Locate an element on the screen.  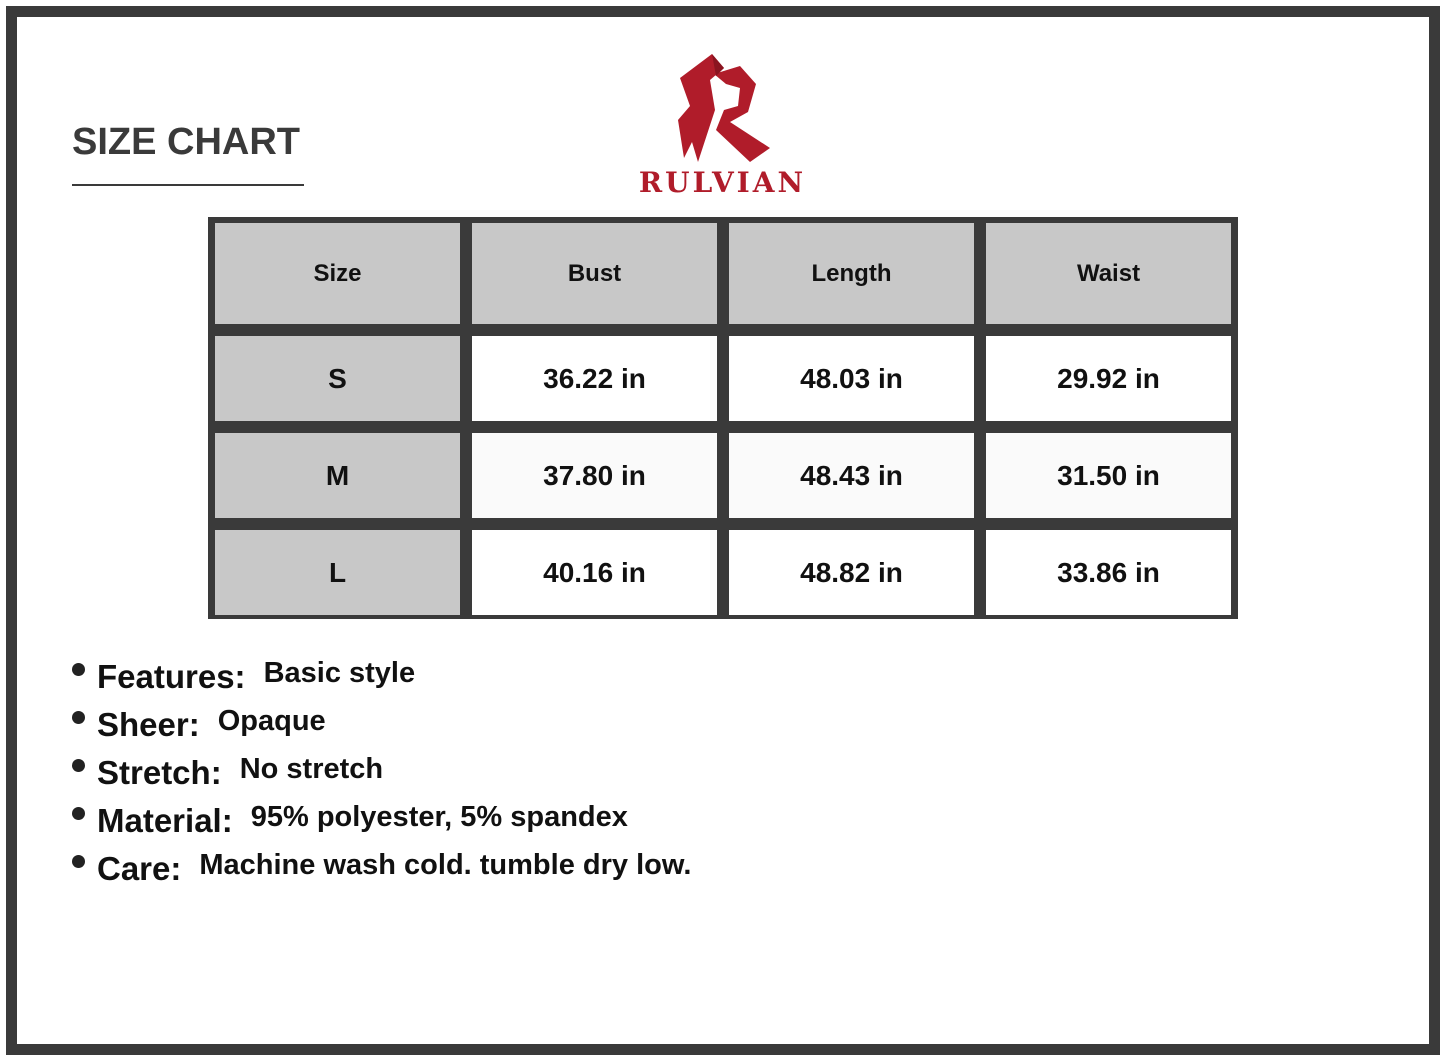
spec-value: Opaque is located at coordinates (271, 721).